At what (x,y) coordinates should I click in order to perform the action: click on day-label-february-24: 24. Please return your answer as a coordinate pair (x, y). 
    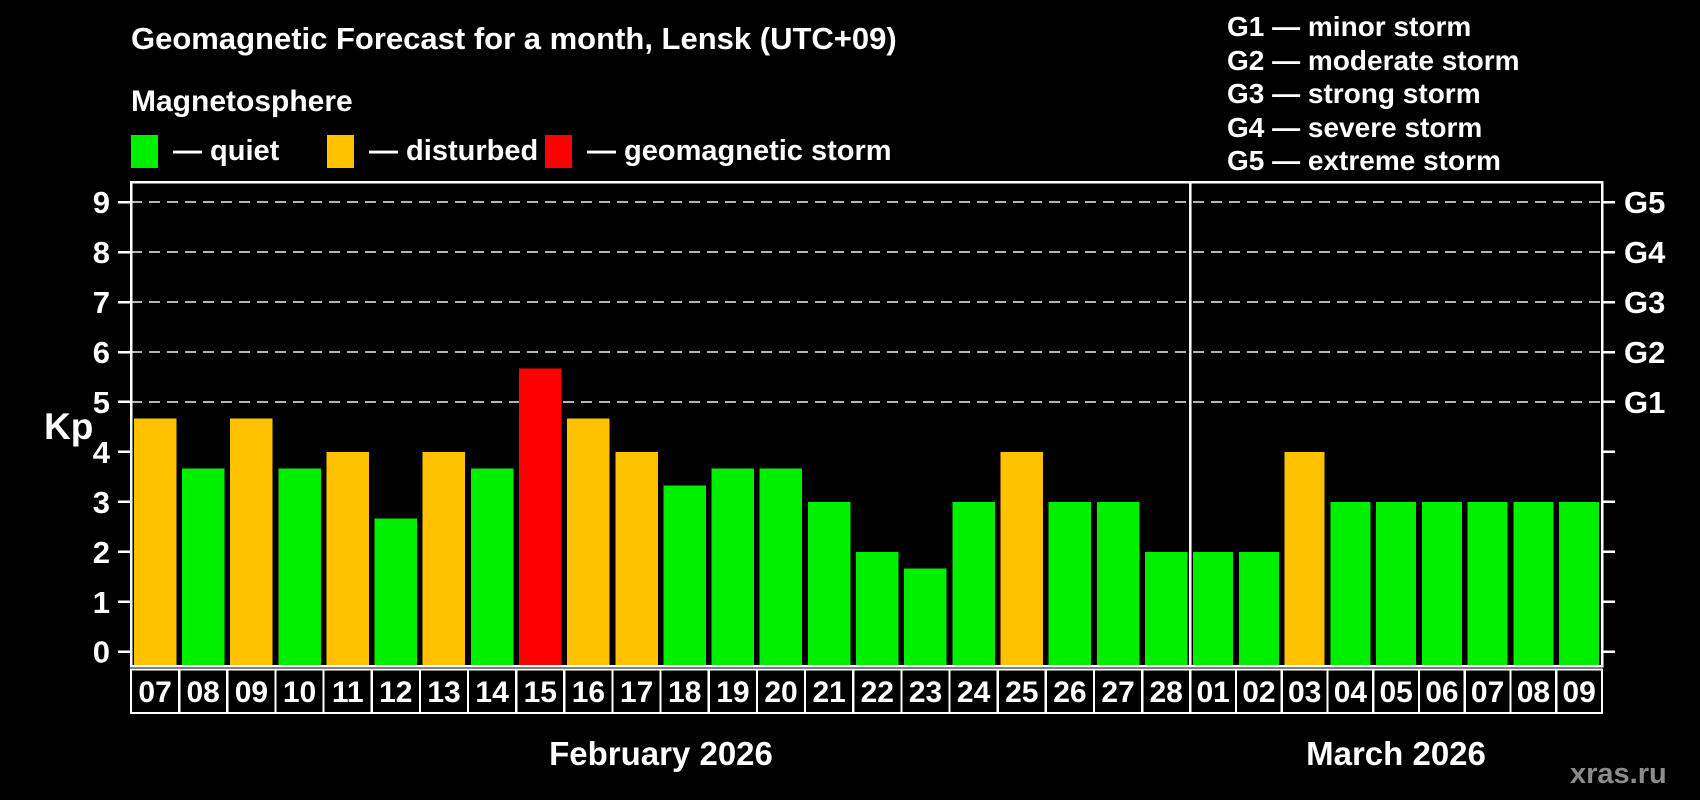
    Looking at the image, I should click on (974, 692).